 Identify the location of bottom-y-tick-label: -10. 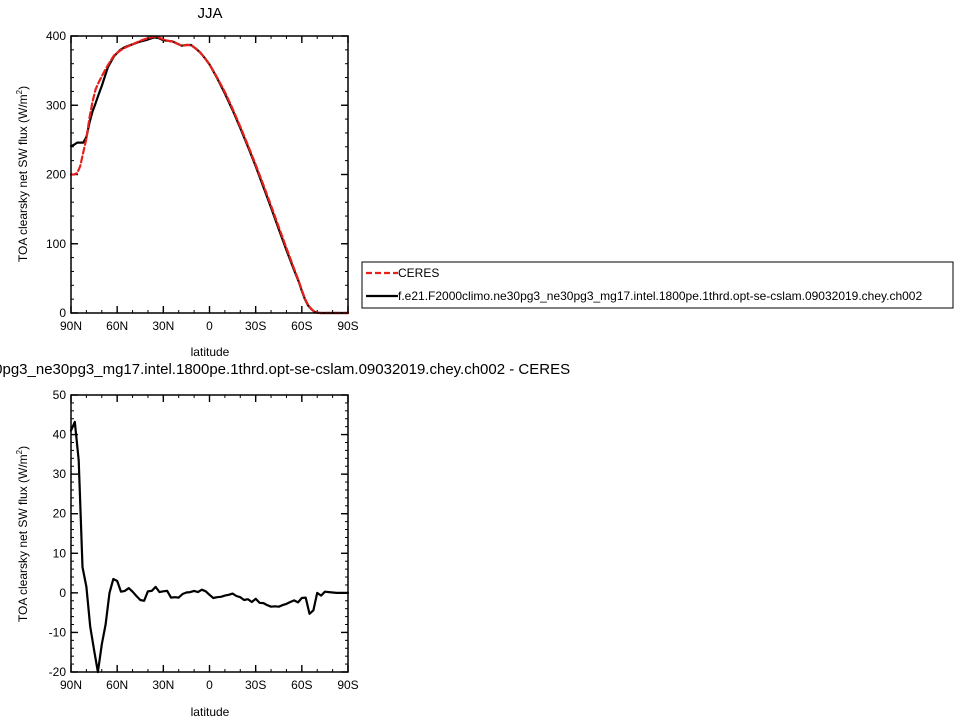
(58, 632).